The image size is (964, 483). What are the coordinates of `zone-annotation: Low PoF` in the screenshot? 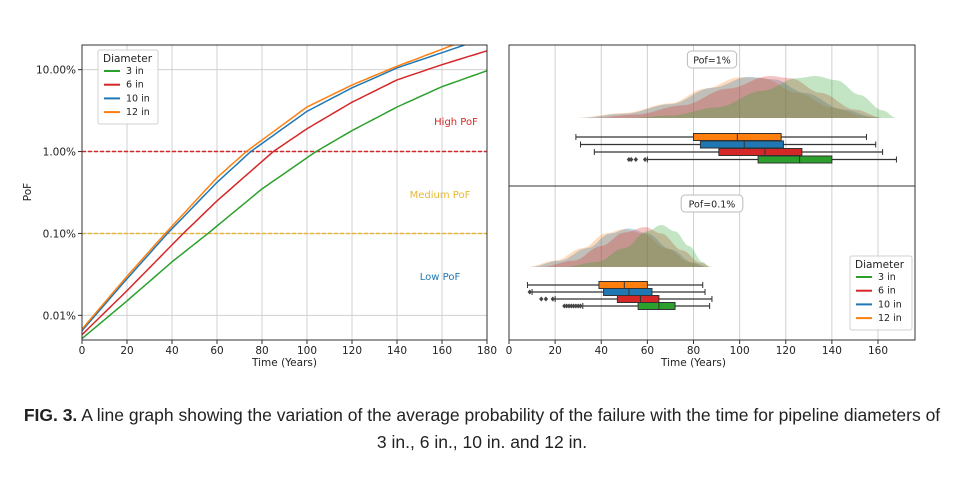 It's located at (440, 277).